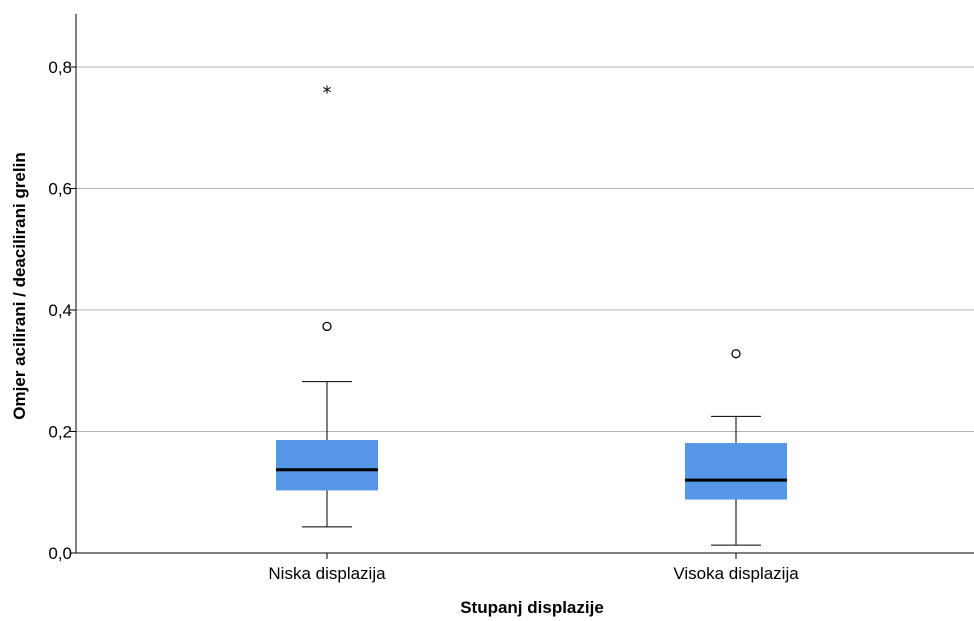 This screenshot has height=621, width=974. I want to click on y-tick-label: 0,0, so click(60, 553).